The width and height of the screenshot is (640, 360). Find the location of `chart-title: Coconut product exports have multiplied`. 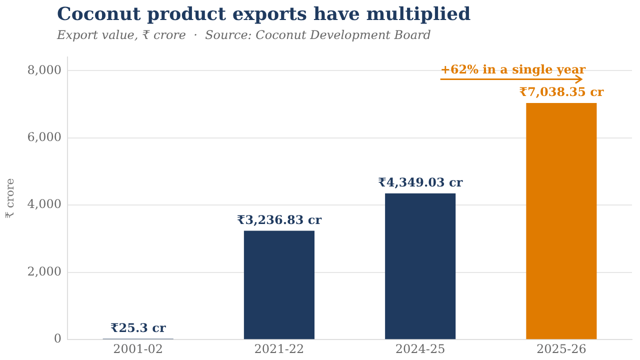

chart-title: Coconut product exports have multiplied is located at coordinates (264, 14).